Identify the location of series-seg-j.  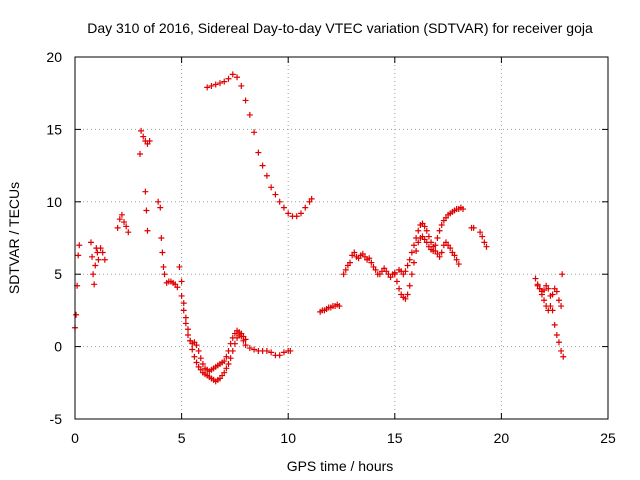
(369, 265).